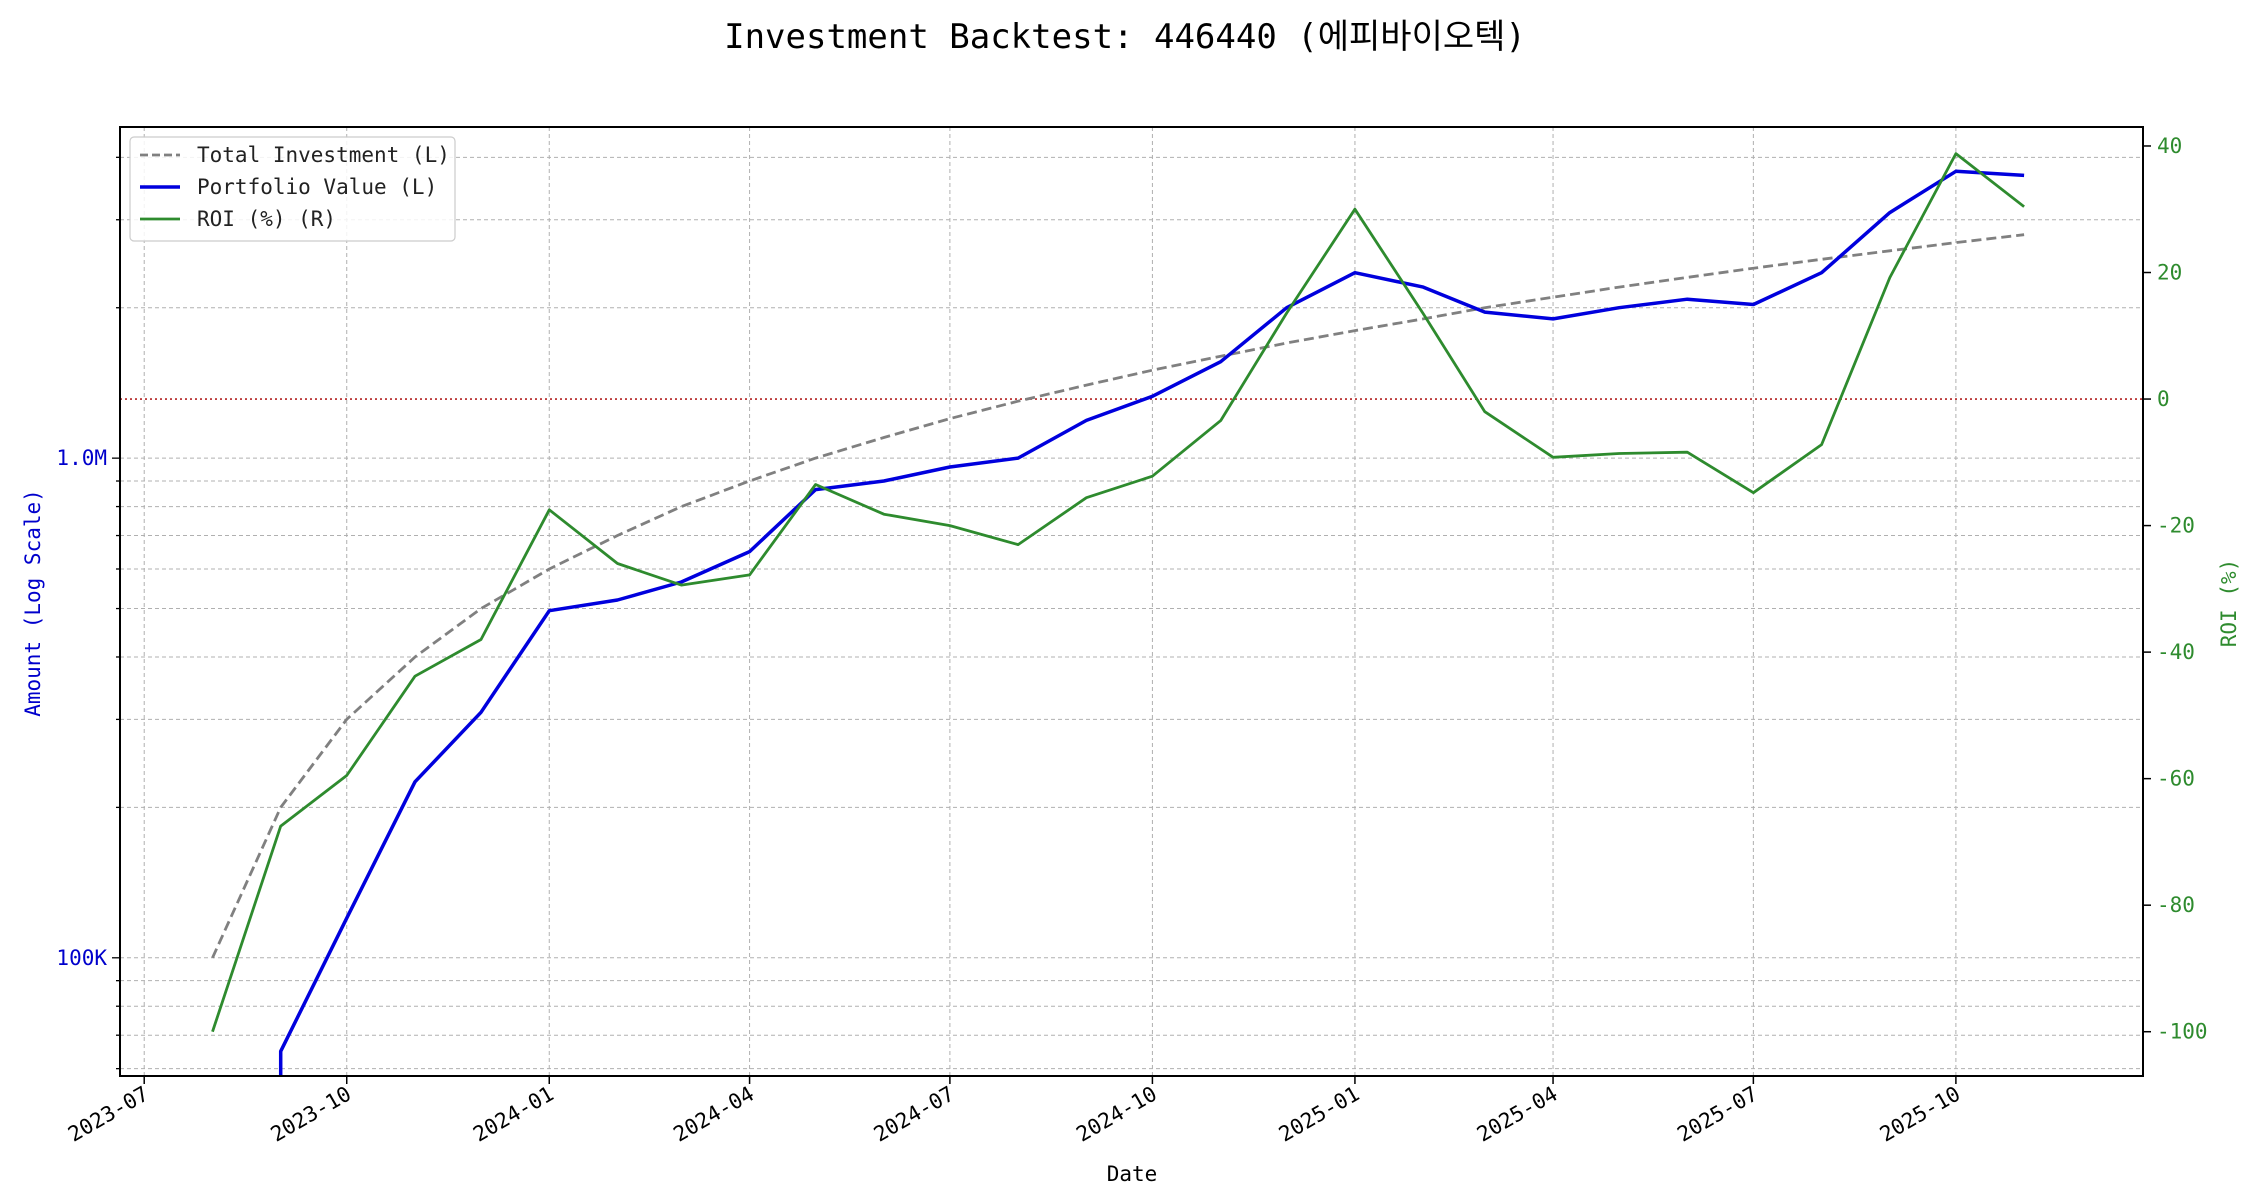 The height and width of the screenshot is (1200, 2250). Describe the element at coordinates (266, 219) in the screenshot. I see `legend-roi-label: ROI (%) (R)` at that location.